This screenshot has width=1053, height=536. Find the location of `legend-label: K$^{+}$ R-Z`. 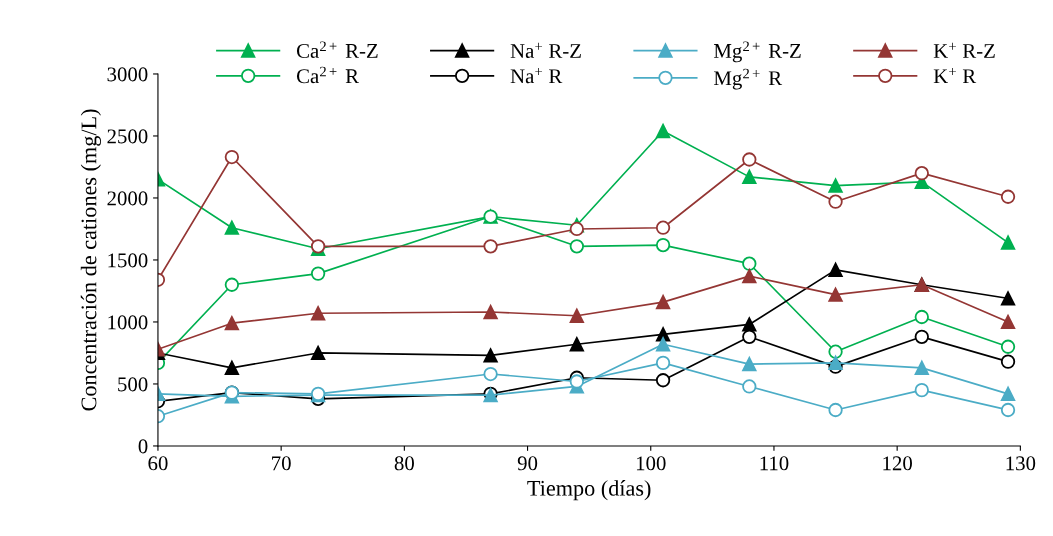

legend-label: K$^{+}$ R-Z is located at coordinates (964, 50).